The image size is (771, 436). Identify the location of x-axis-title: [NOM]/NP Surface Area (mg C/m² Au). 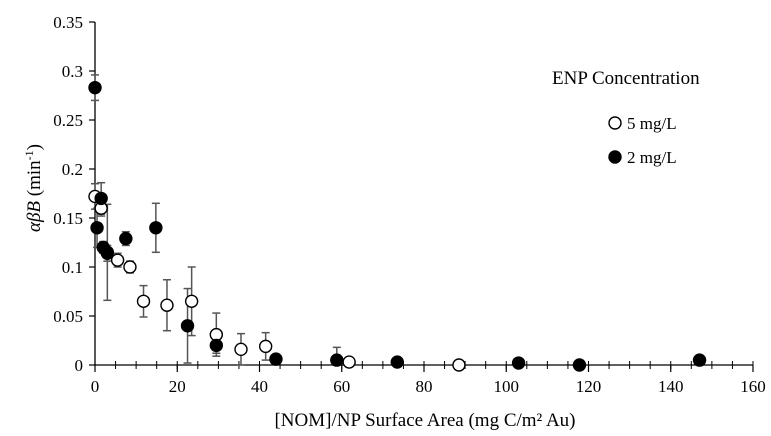
(424, 420).